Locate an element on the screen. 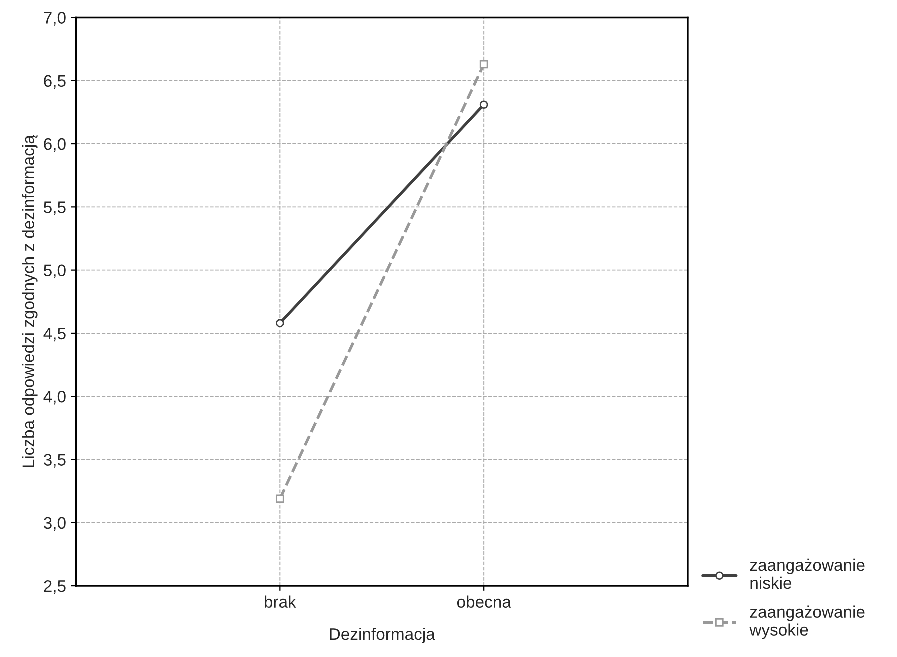  y-tick-label: 3,5 is located at coordinates (55, 461).